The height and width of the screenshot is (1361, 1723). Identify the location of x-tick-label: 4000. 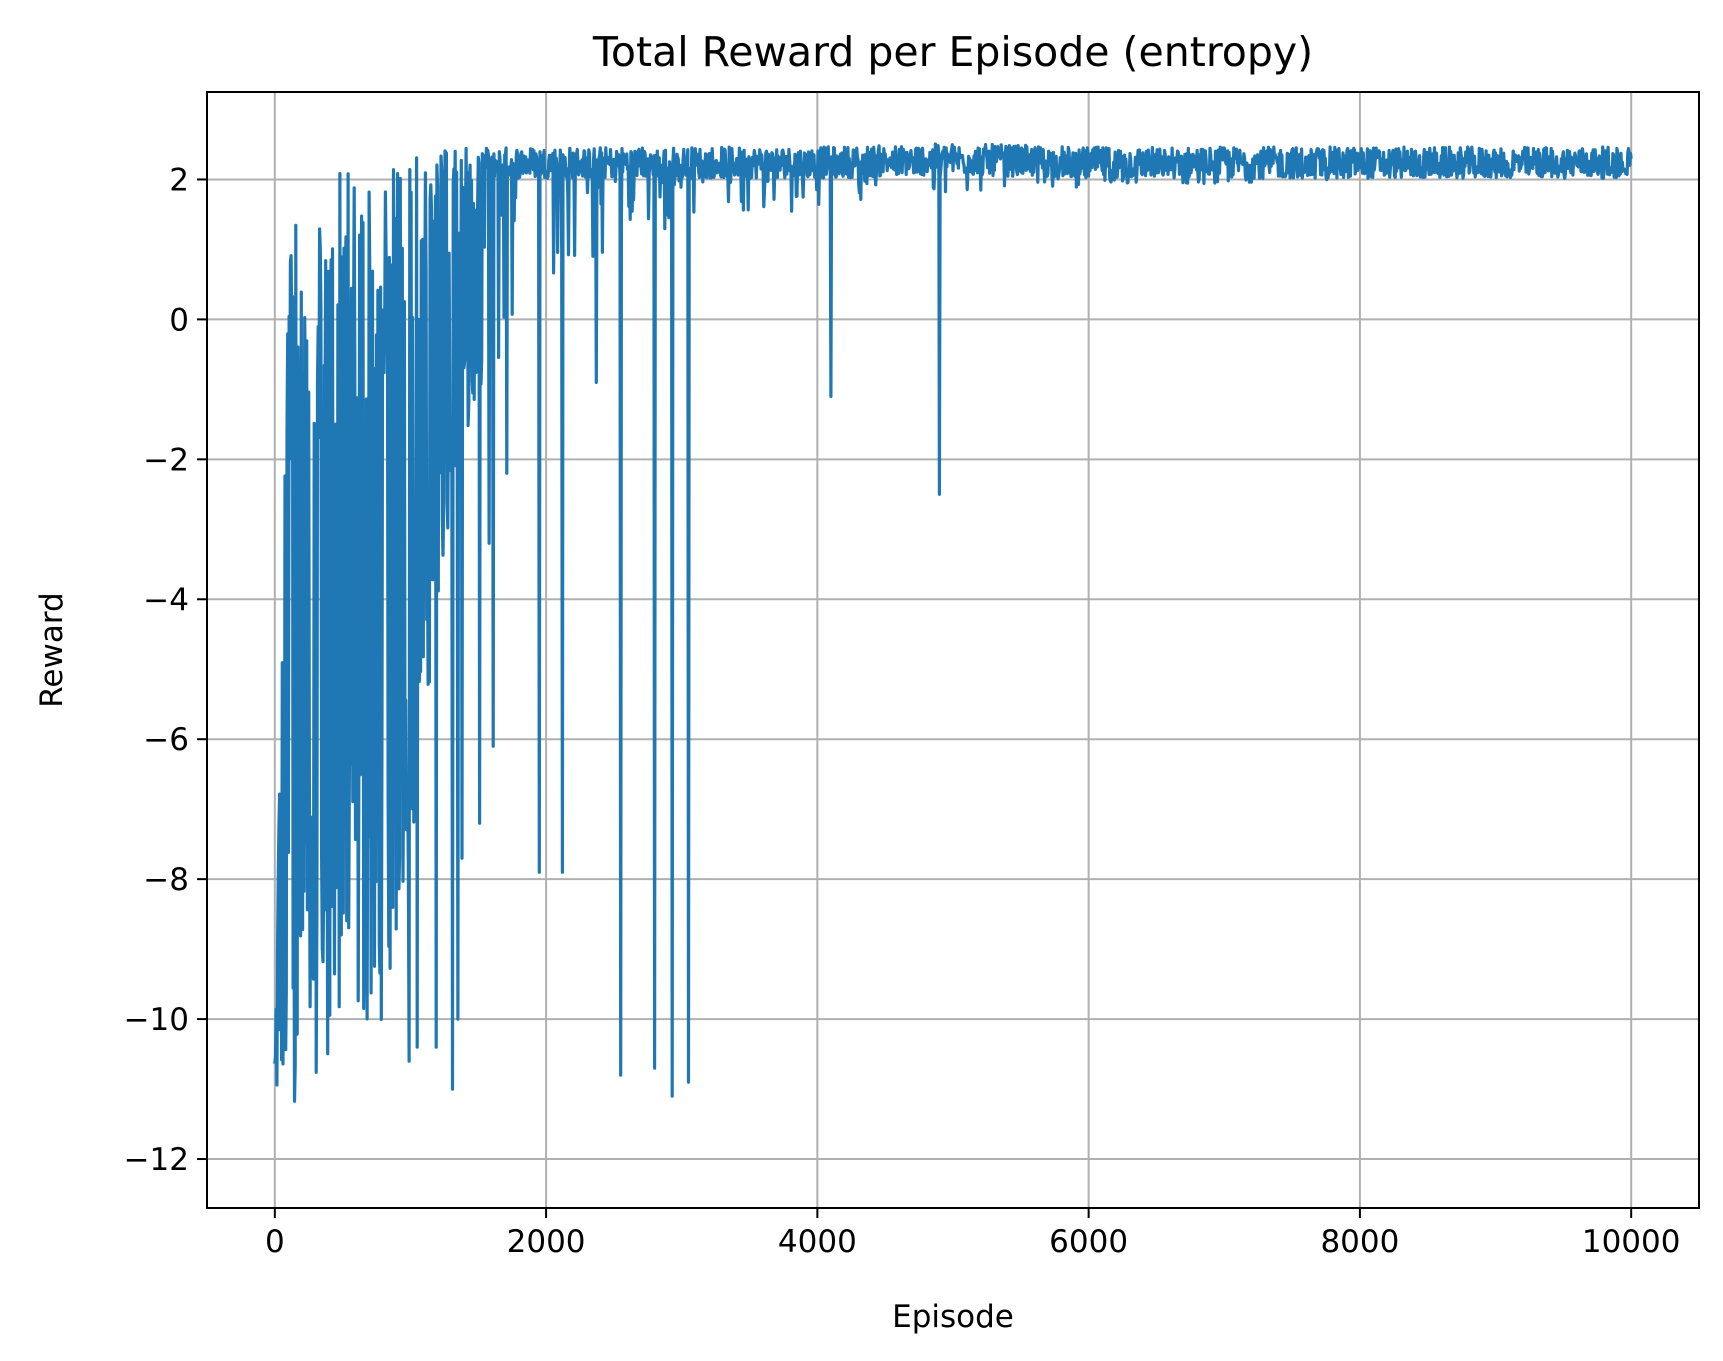
(817, 1242).